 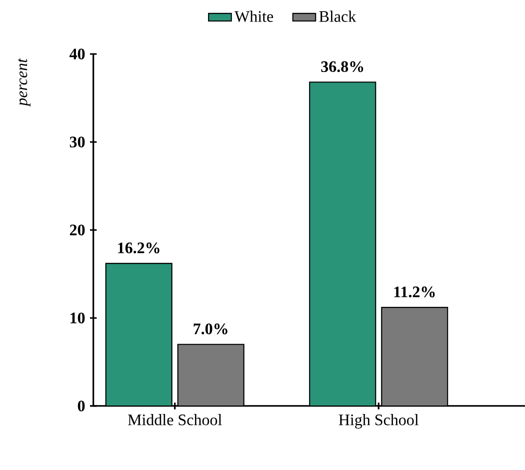 What do you see at coordinates (414, 292) in the screenshot?
I see `data-label: 11.2%` at bounding box center [414, 292].